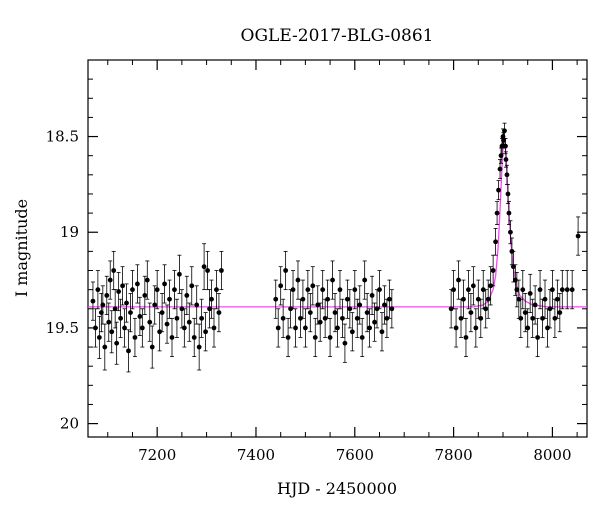 This screenshot has height=512, width=600. What do you see at coordinates (337, 488) in the screenshot?
I see `x-axis-label: HJD - 2450000` at bounding box center [337, 488].